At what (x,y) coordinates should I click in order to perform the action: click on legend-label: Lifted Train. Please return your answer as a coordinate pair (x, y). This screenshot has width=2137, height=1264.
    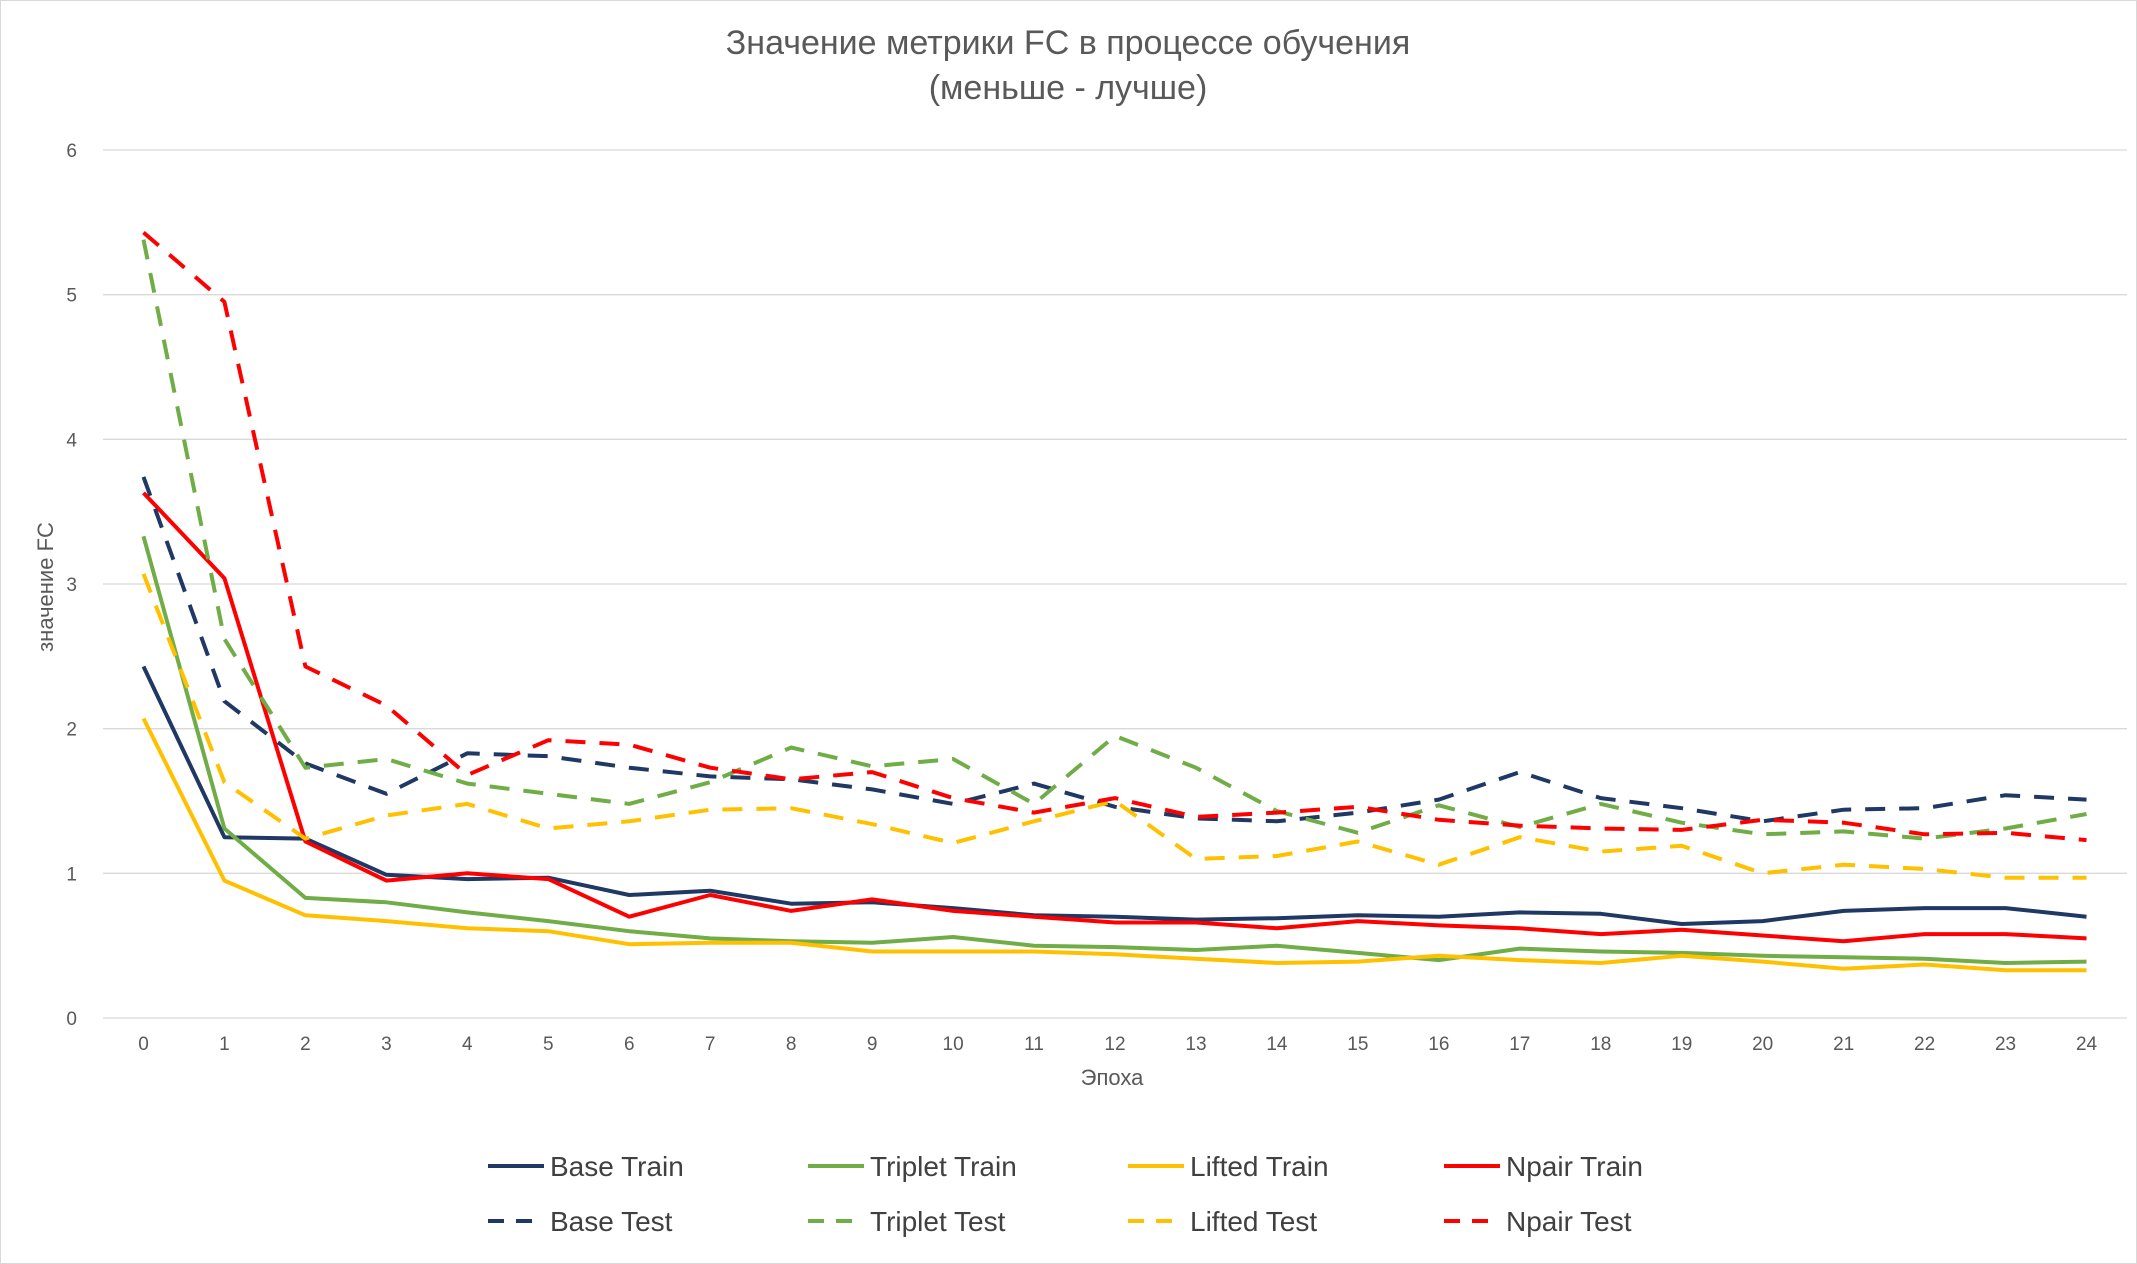
    Looking at the image, I should click on (1259, 1166).